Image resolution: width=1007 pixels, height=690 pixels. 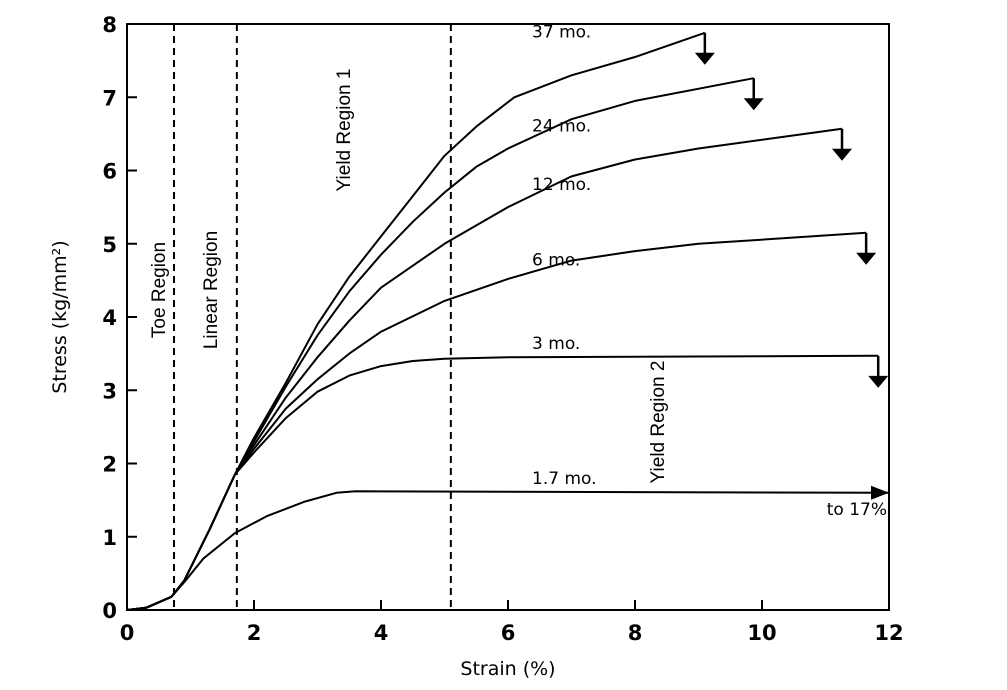 I want to click on series-label: 6 mo., so click(x=556, y=260).